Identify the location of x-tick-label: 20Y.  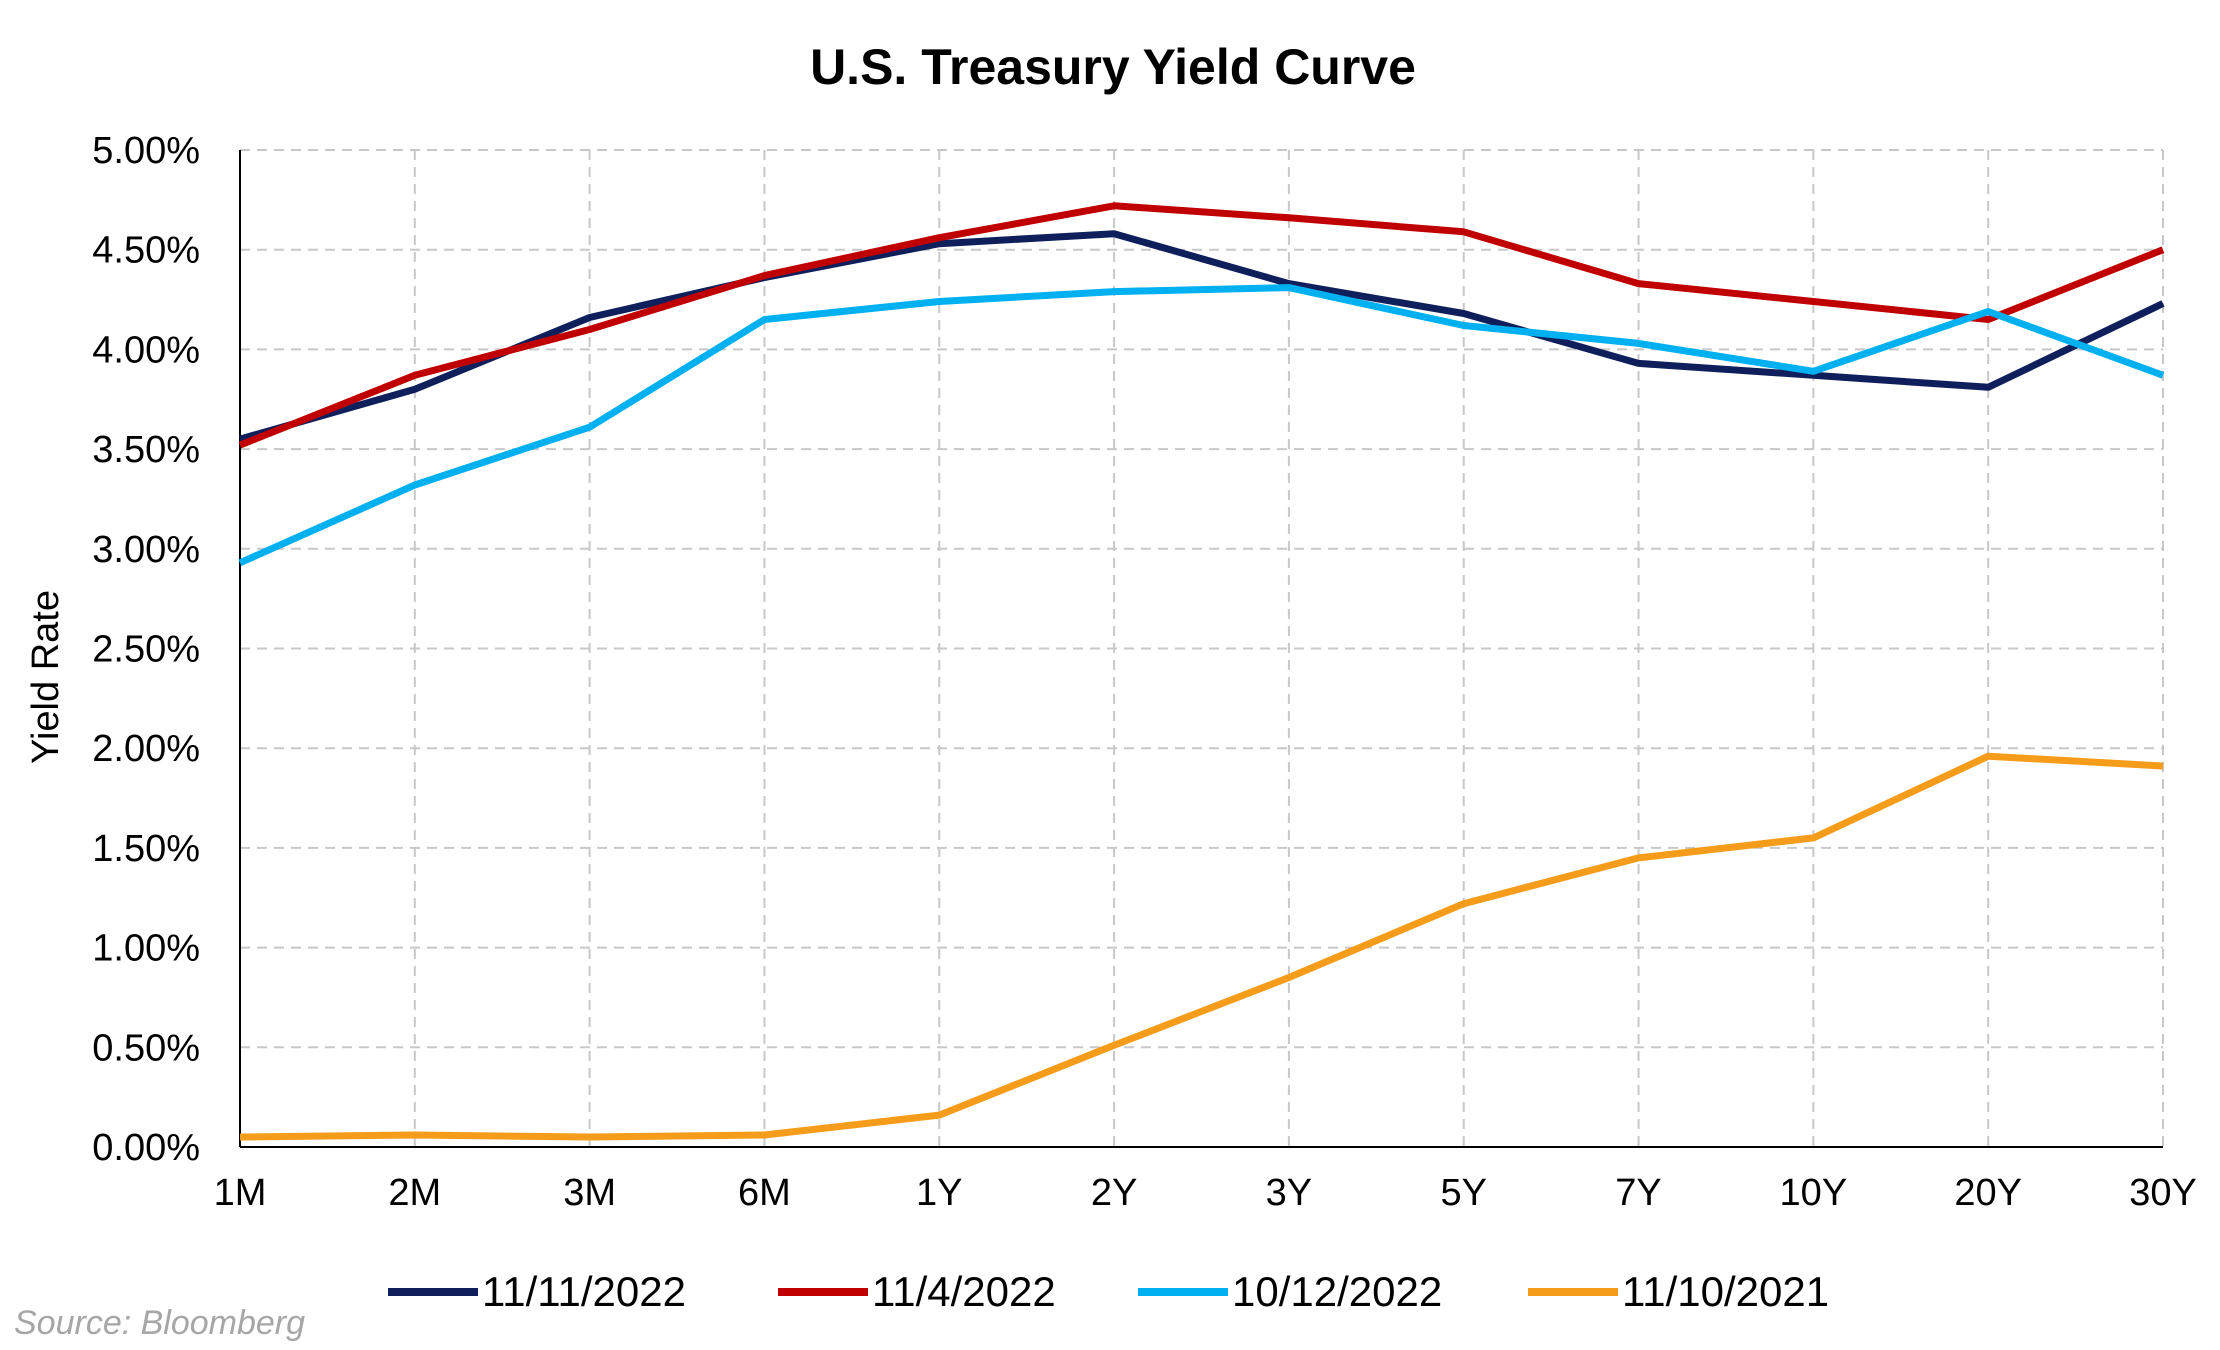
(1988, 1193).